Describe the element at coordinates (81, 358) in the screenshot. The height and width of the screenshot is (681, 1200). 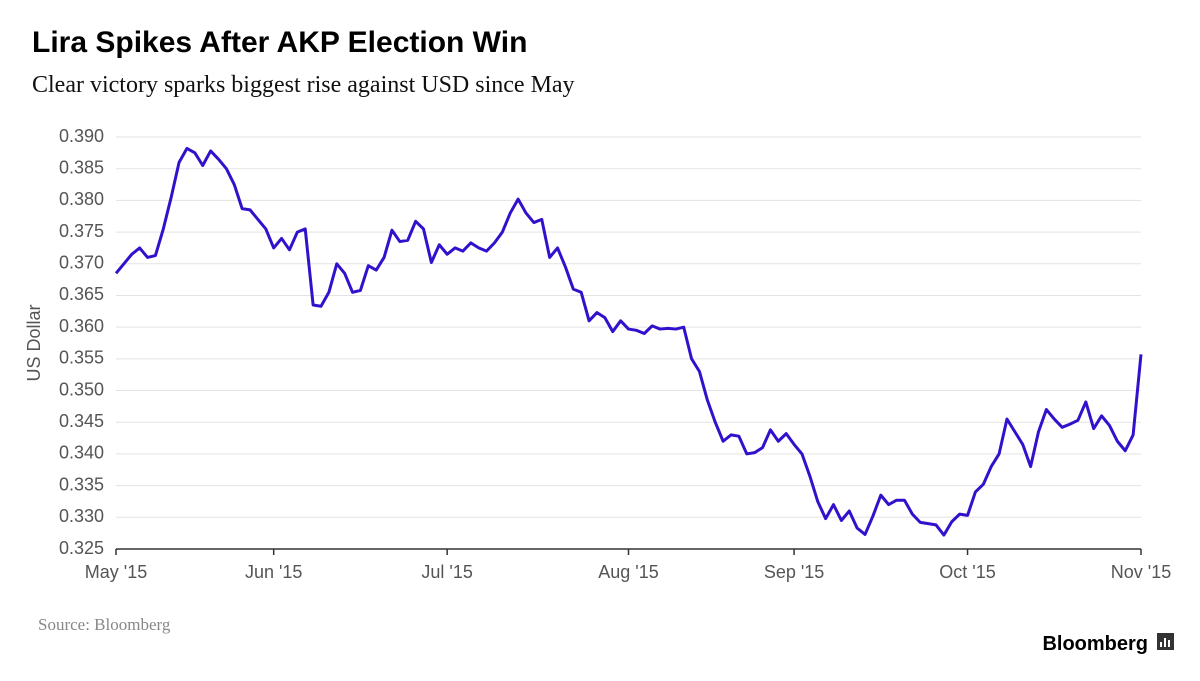
I see `y-tick-label: 0.355` at that location.